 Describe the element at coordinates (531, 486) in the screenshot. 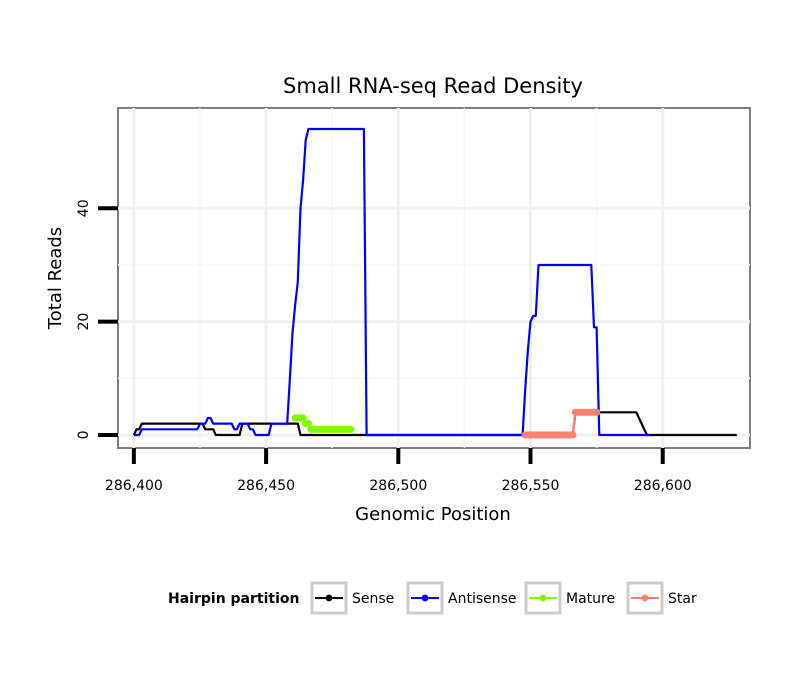

I see `x-tick-label: 286,550` at that location.